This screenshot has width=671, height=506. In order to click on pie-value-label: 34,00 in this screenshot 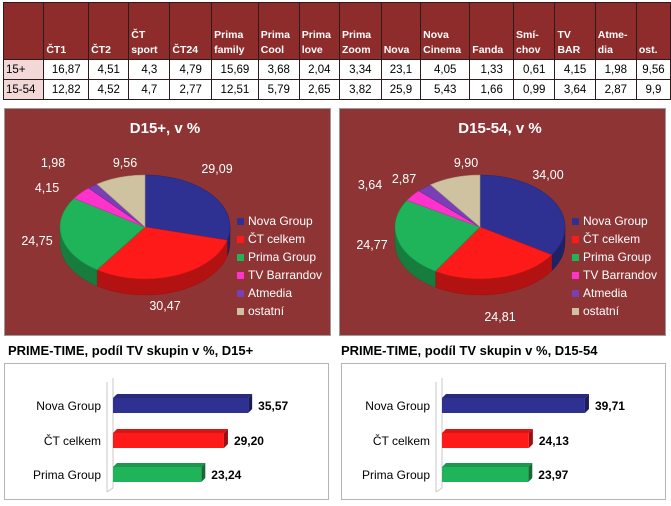, I will do `click(547, 175)`.